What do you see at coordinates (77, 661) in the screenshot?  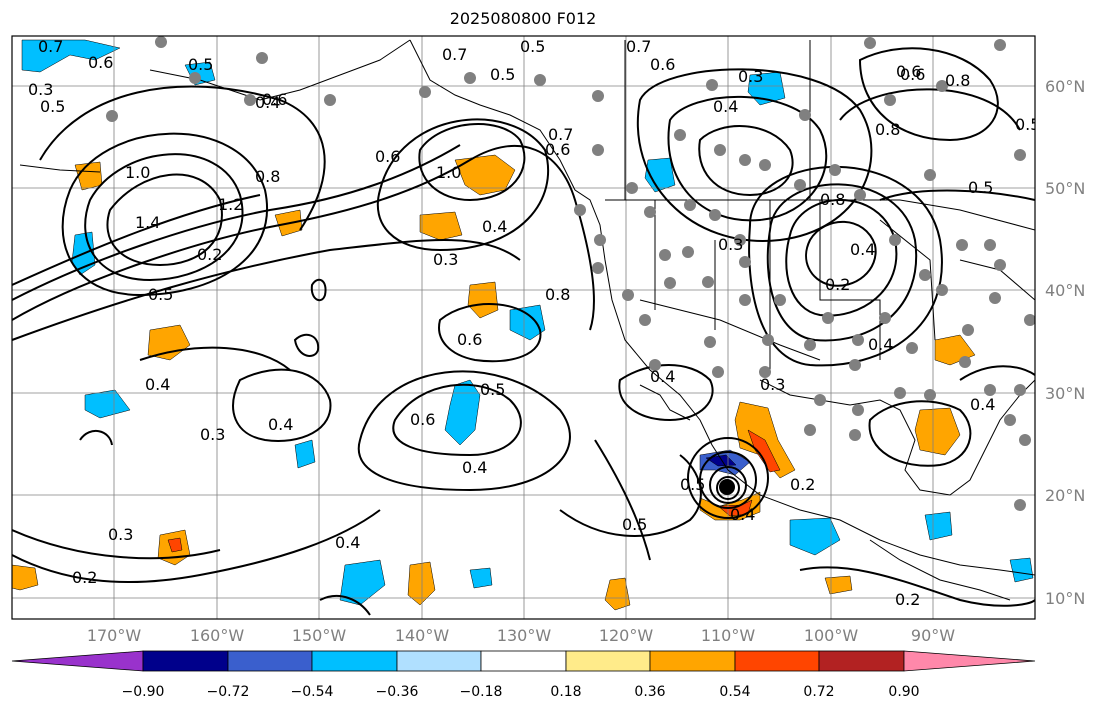 I see `colorbar-underflow-arrow` at bounding box center [77, 661].